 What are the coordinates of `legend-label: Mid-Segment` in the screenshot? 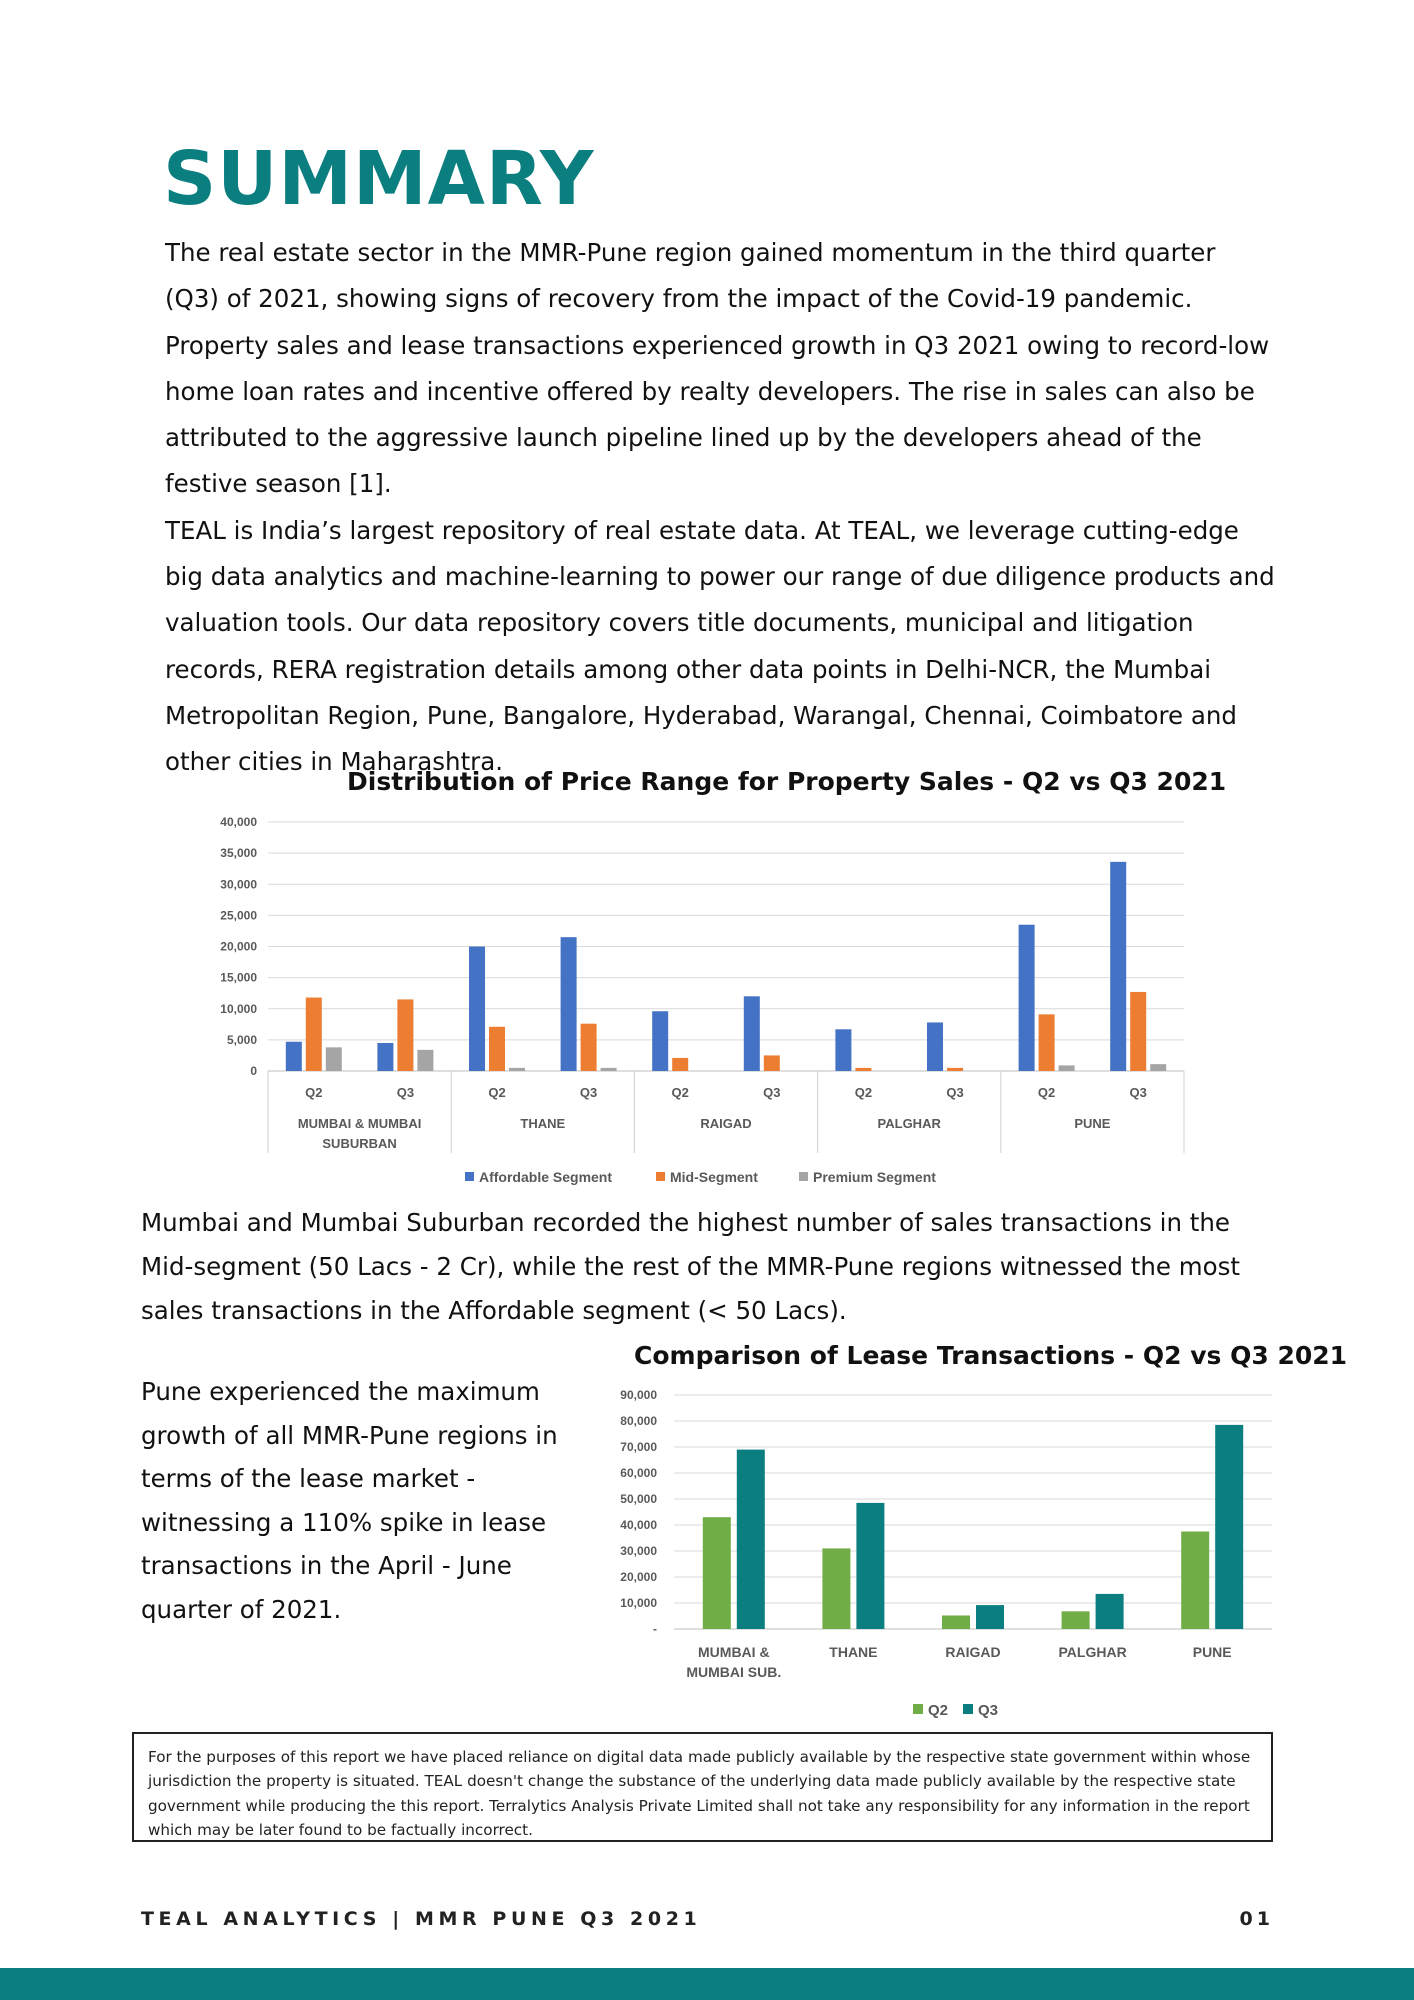 It's located at (714, 1177).